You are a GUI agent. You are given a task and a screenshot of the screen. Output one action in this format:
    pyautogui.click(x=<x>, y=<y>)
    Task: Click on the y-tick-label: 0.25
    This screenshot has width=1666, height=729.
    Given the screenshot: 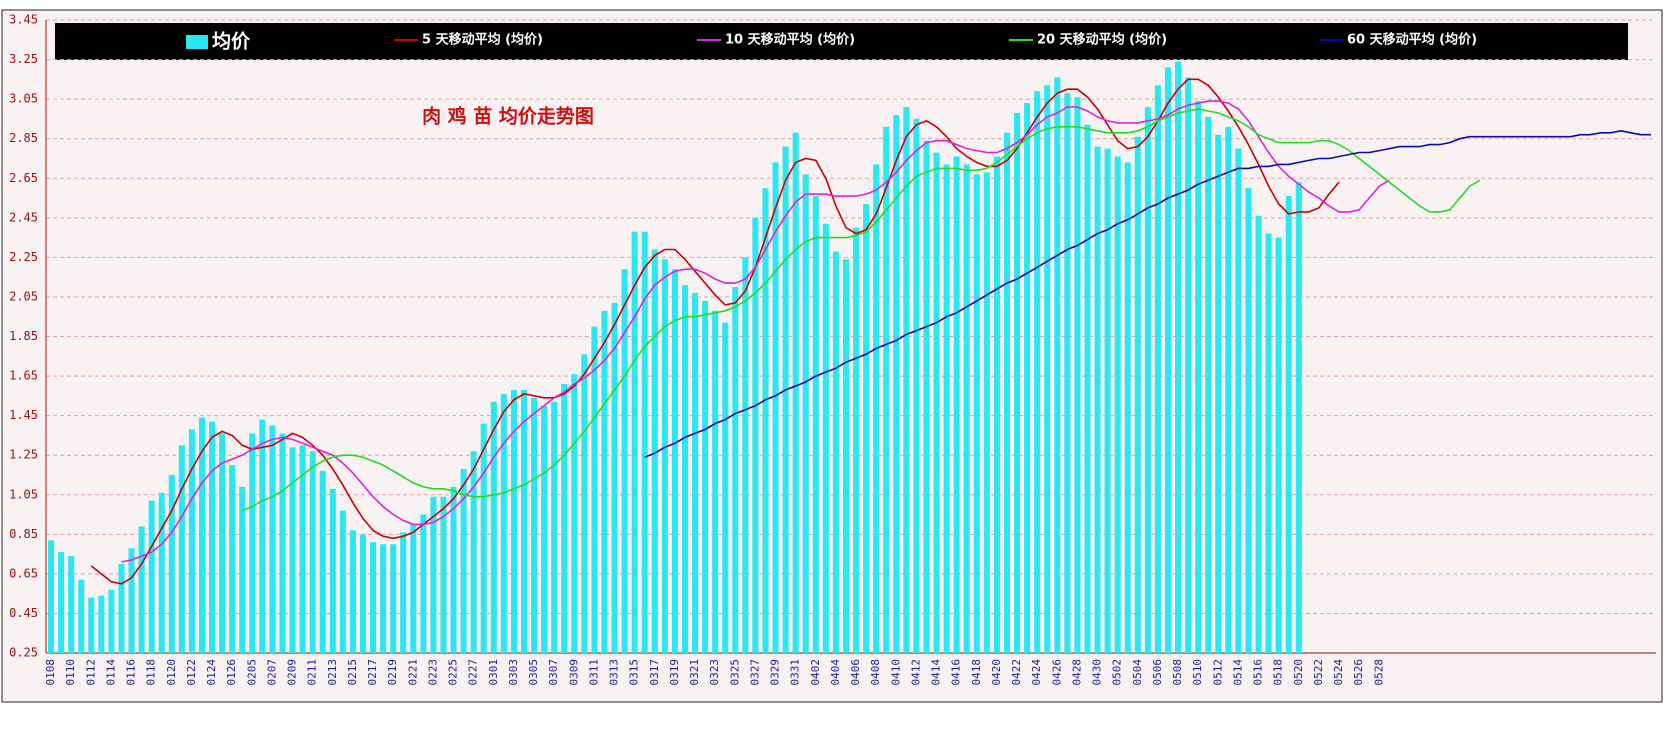 What is the action you would take?
    pyautogui.click(x=23, y=653)
    